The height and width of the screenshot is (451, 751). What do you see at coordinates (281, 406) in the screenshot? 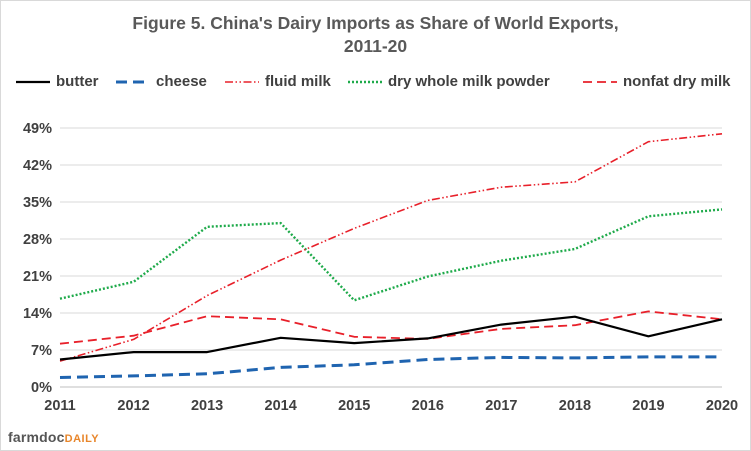
I see `x-tick-label: 2014` at bounding box center [281, 406].